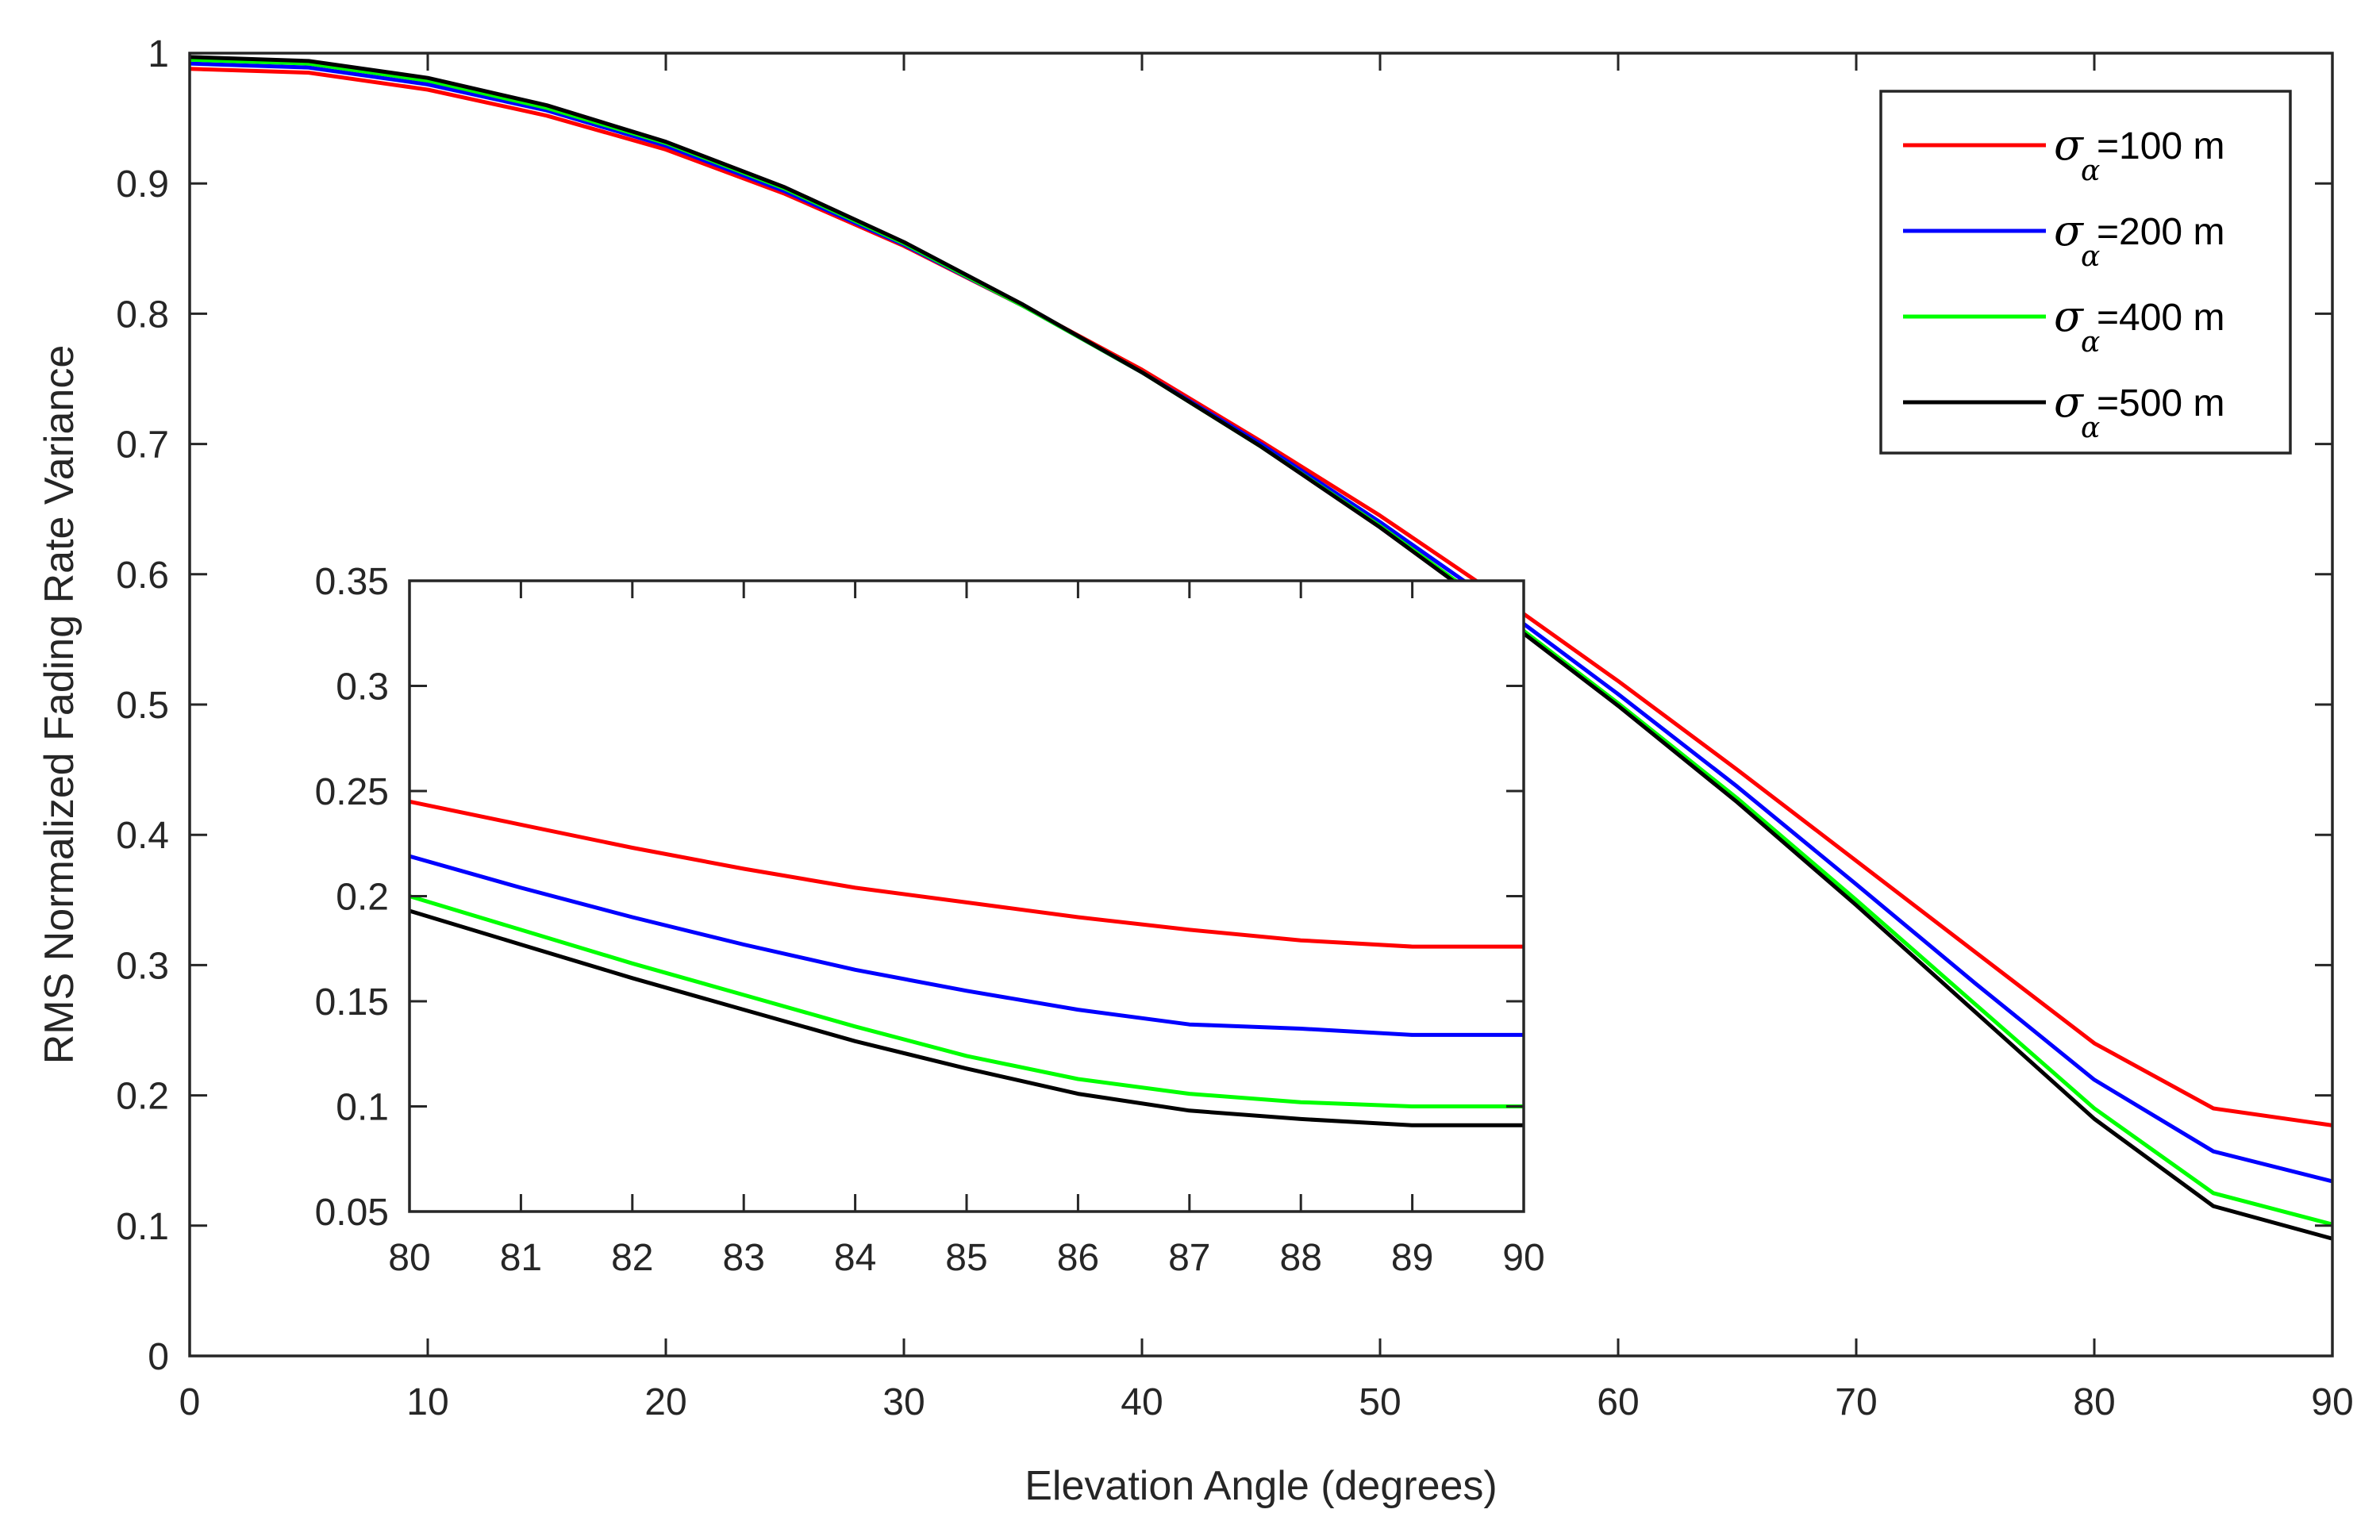 This screenshot has width=2380, height=1540. What do you see at coordinates (2090, 428) in the screenshot?
I see `legend-subscript-3: α` at bounding box center [2090, 428].